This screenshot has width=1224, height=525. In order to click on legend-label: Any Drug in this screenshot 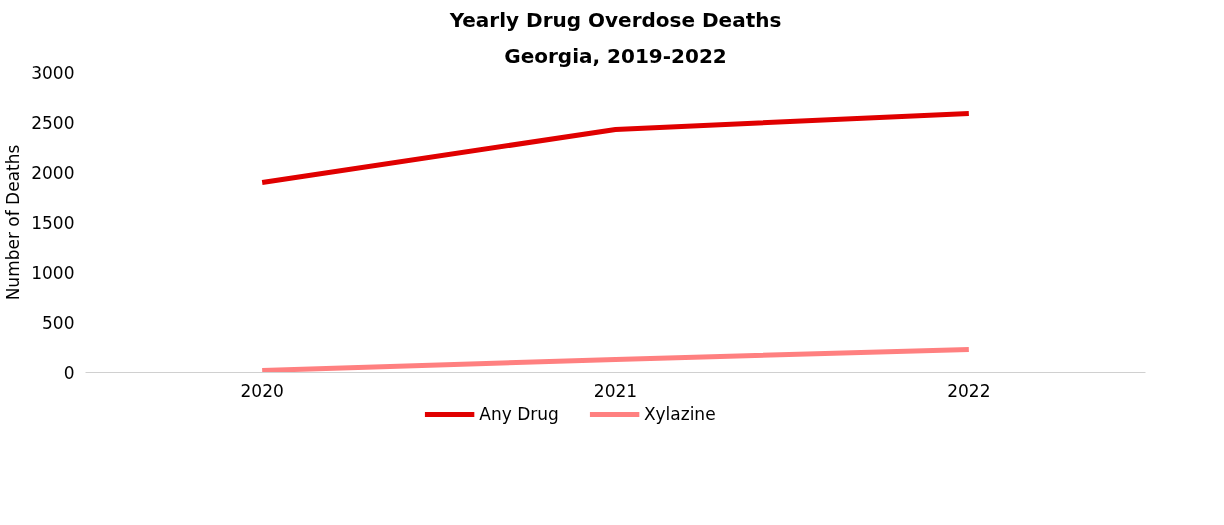, I will do `click(519, 414)`.